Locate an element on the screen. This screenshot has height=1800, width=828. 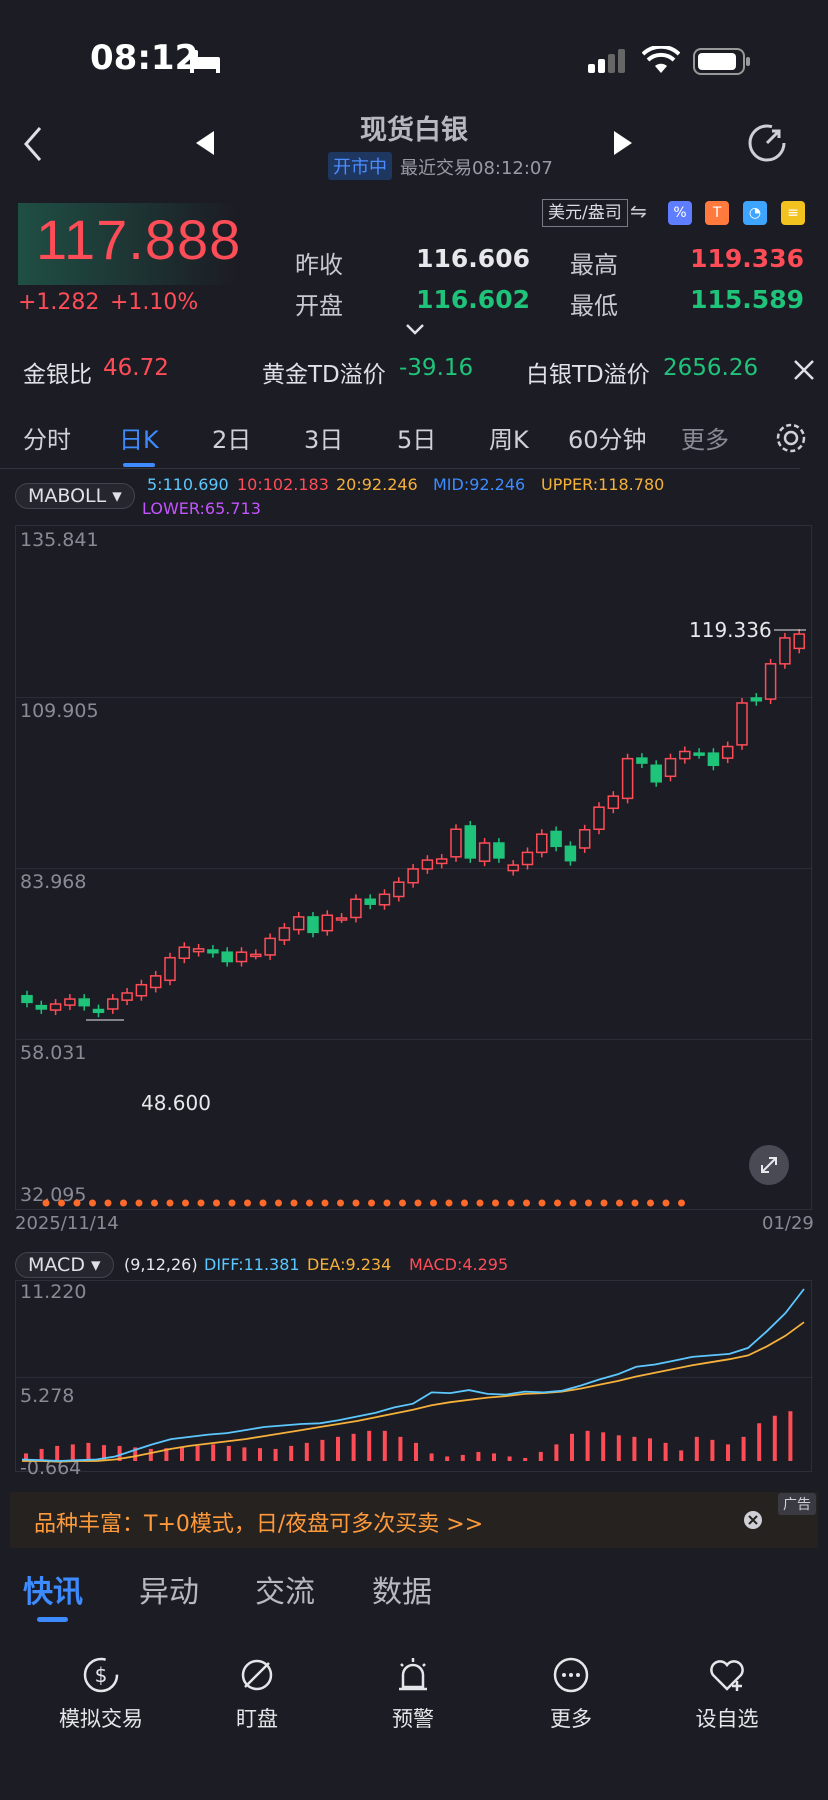
ad-banner is located at coordinates (414, 1520).